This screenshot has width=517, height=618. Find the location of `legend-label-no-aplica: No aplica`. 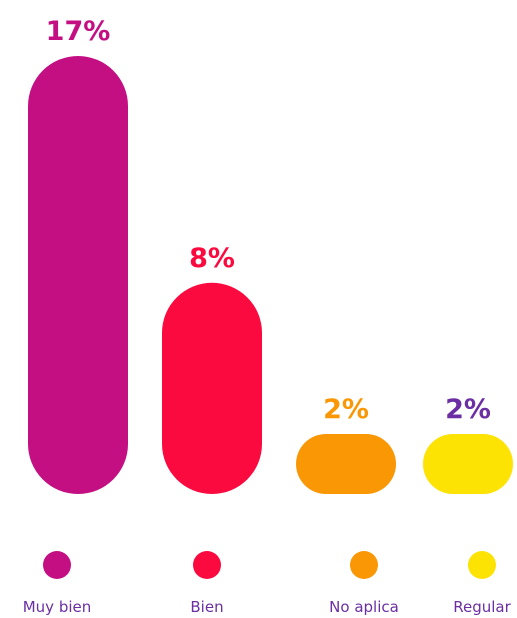

legend-label-no-aplica: No aplica is located at coordinates (364, 607).